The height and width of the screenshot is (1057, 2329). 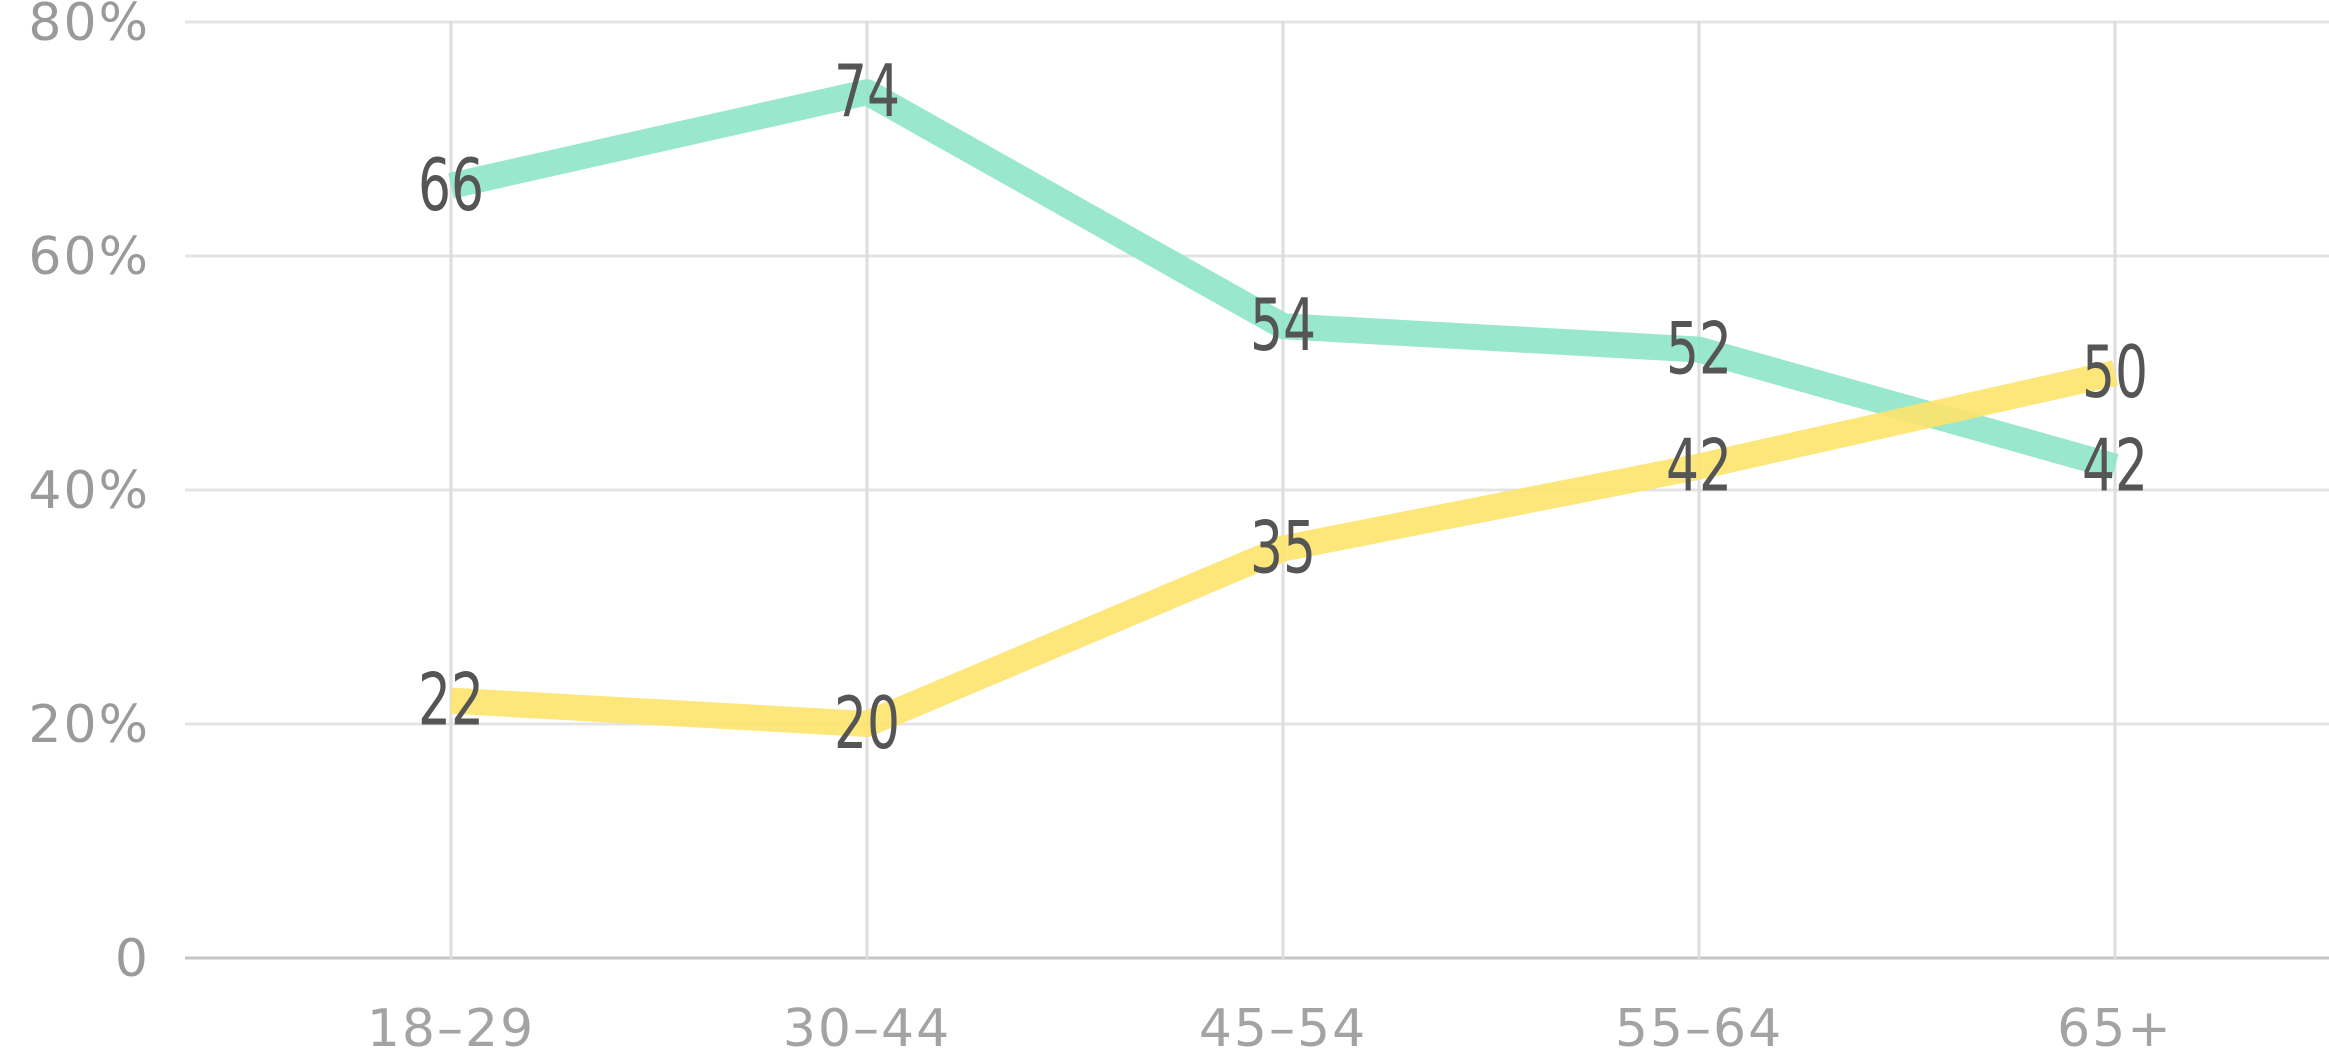 What do you see at coordinates (1699, 349) in the screenshot?
I see `data-label: 52` at bounding box center [1699, 349].